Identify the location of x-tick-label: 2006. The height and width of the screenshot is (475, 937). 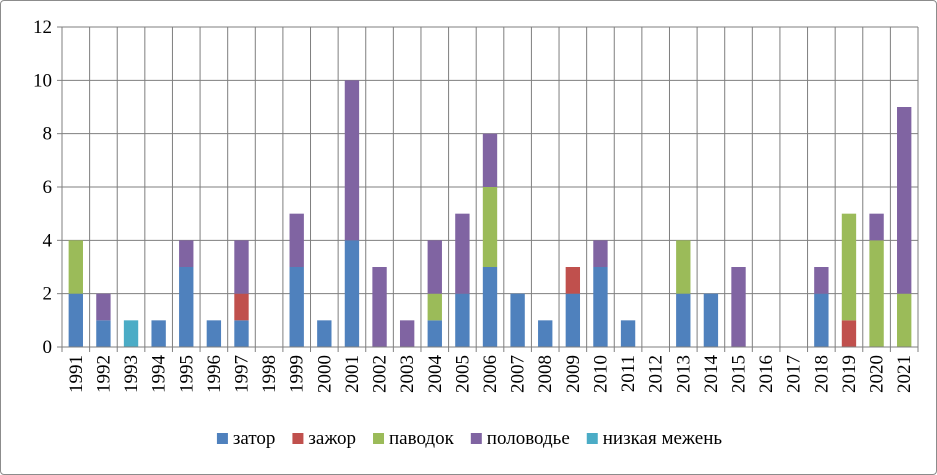
(490, 374).